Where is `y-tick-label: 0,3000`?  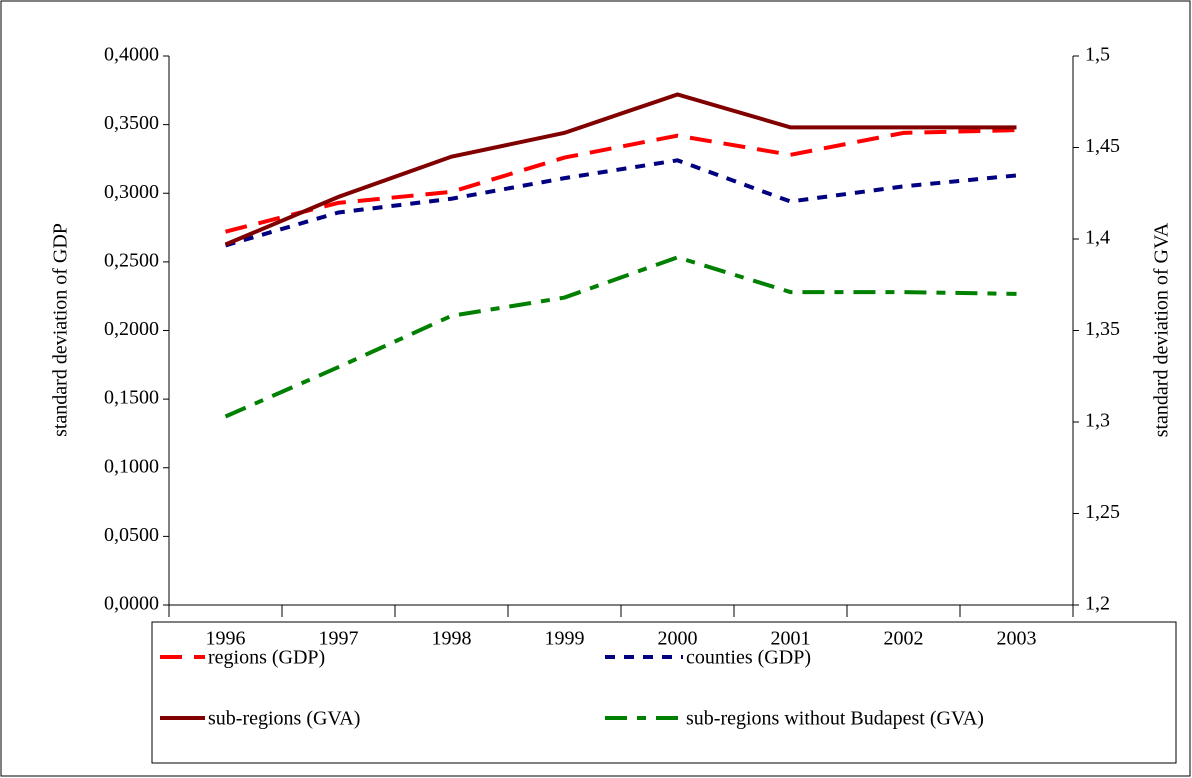 y-tick-label: 0,3000 is located at coordinates (131, 192).